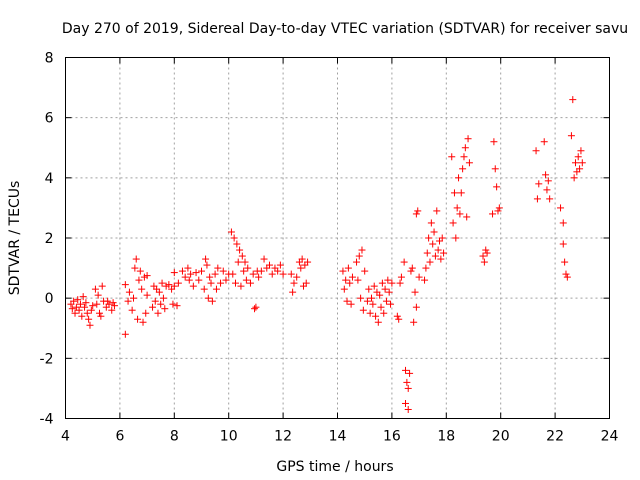  What do you see at coordinates (610, 437) in the screenshot?
I see `x-tick-label: 24` at bounding box center [610, 437].